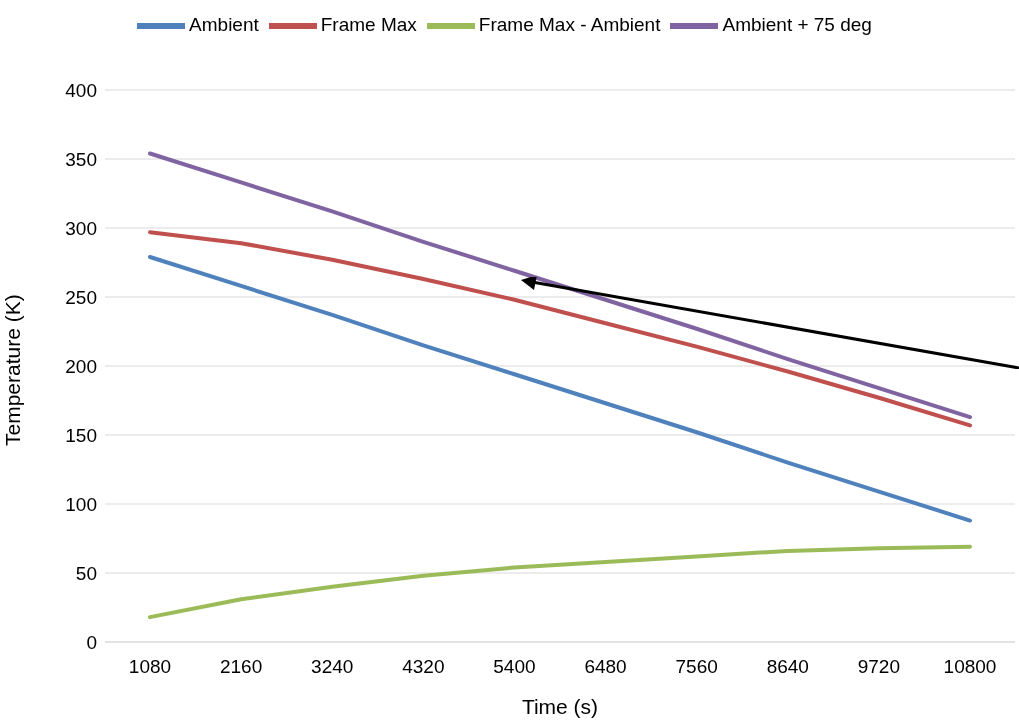 Image resolution: width=1019 pixels, height=723 pixels. I want to click on x-tick-label: 8640, so click(787, 667).